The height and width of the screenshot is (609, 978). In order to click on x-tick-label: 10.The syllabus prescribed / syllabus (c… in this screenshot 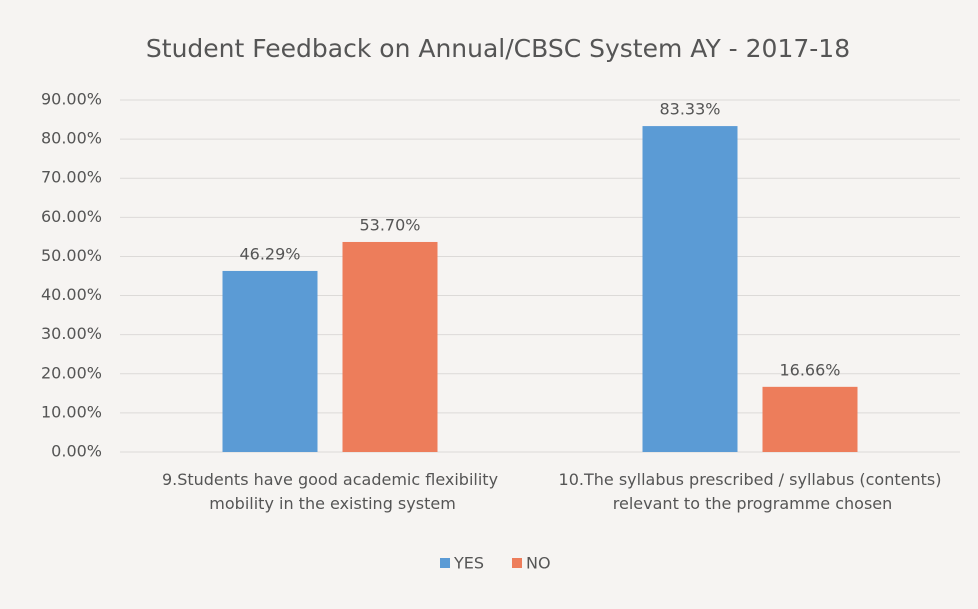, I will do `click(750, 491)`.